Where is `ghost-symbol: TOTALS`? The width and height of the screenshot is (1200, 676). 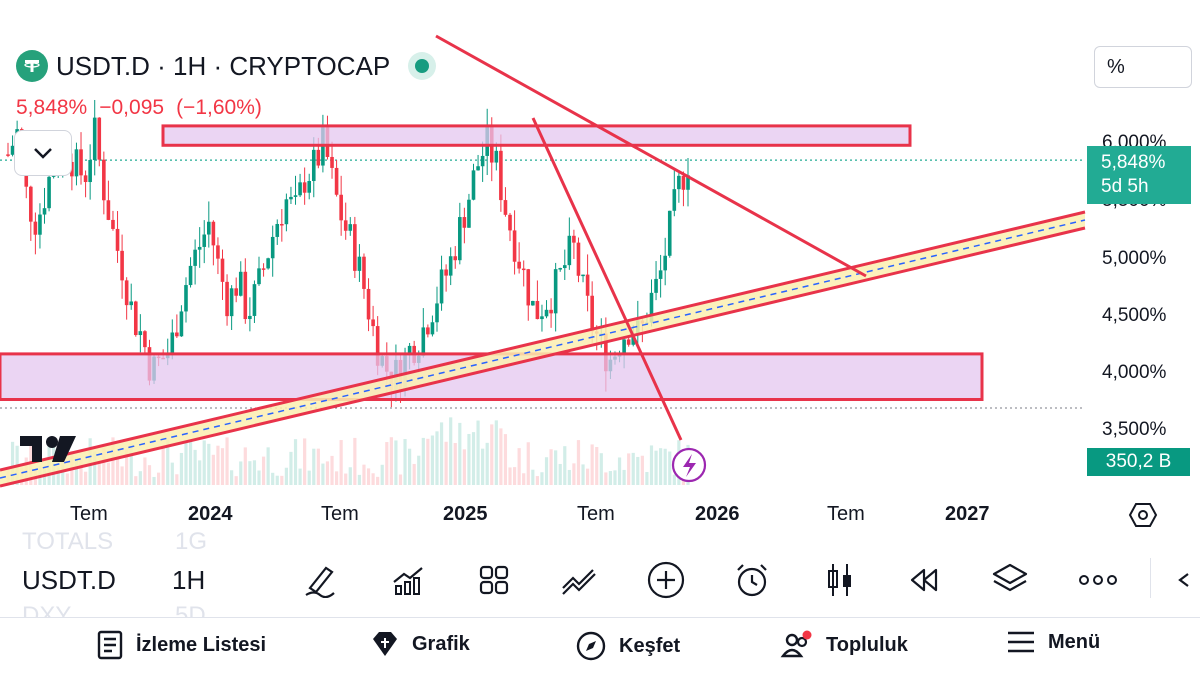
ghost-symbol: TOTALS is located at coordinates (68, 541).